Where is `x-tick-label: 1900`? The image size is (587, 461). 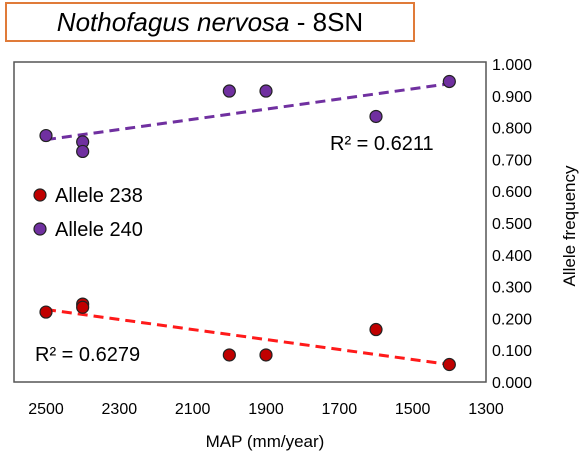 x-tick-label: 1900 is located at coordinates (266, 409).